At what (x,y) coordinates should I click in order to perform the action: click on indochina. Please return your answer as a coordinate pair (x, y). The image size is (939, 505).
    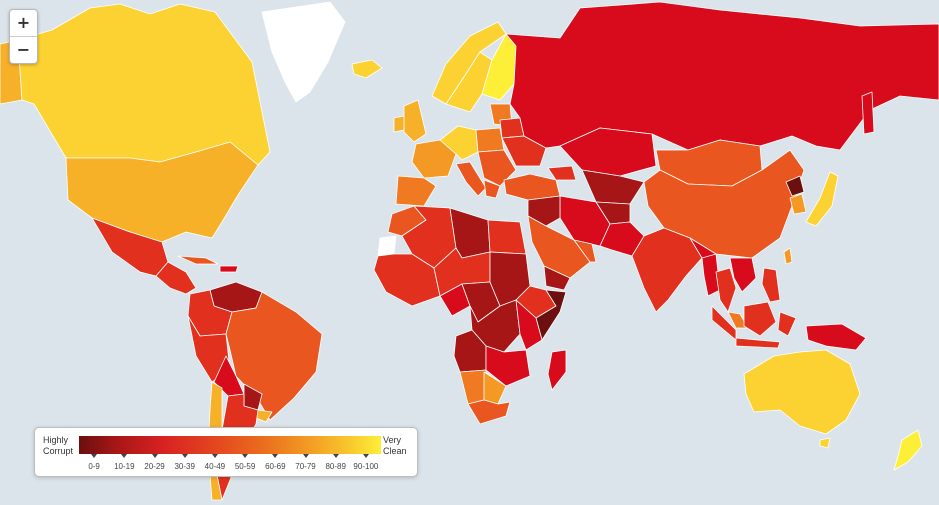
    Looking at the image, I should click on (743, 275).